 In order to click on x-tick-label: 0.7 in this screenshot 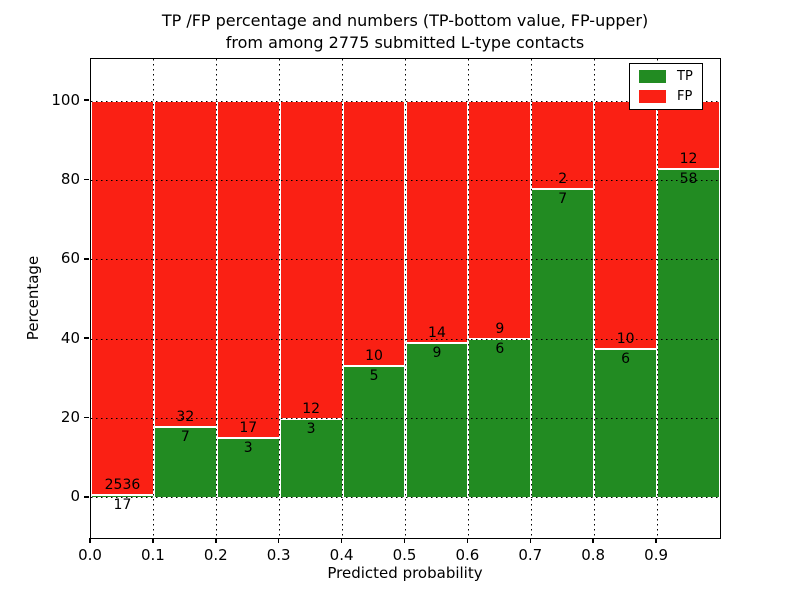, I will do `click(530, 555)`.